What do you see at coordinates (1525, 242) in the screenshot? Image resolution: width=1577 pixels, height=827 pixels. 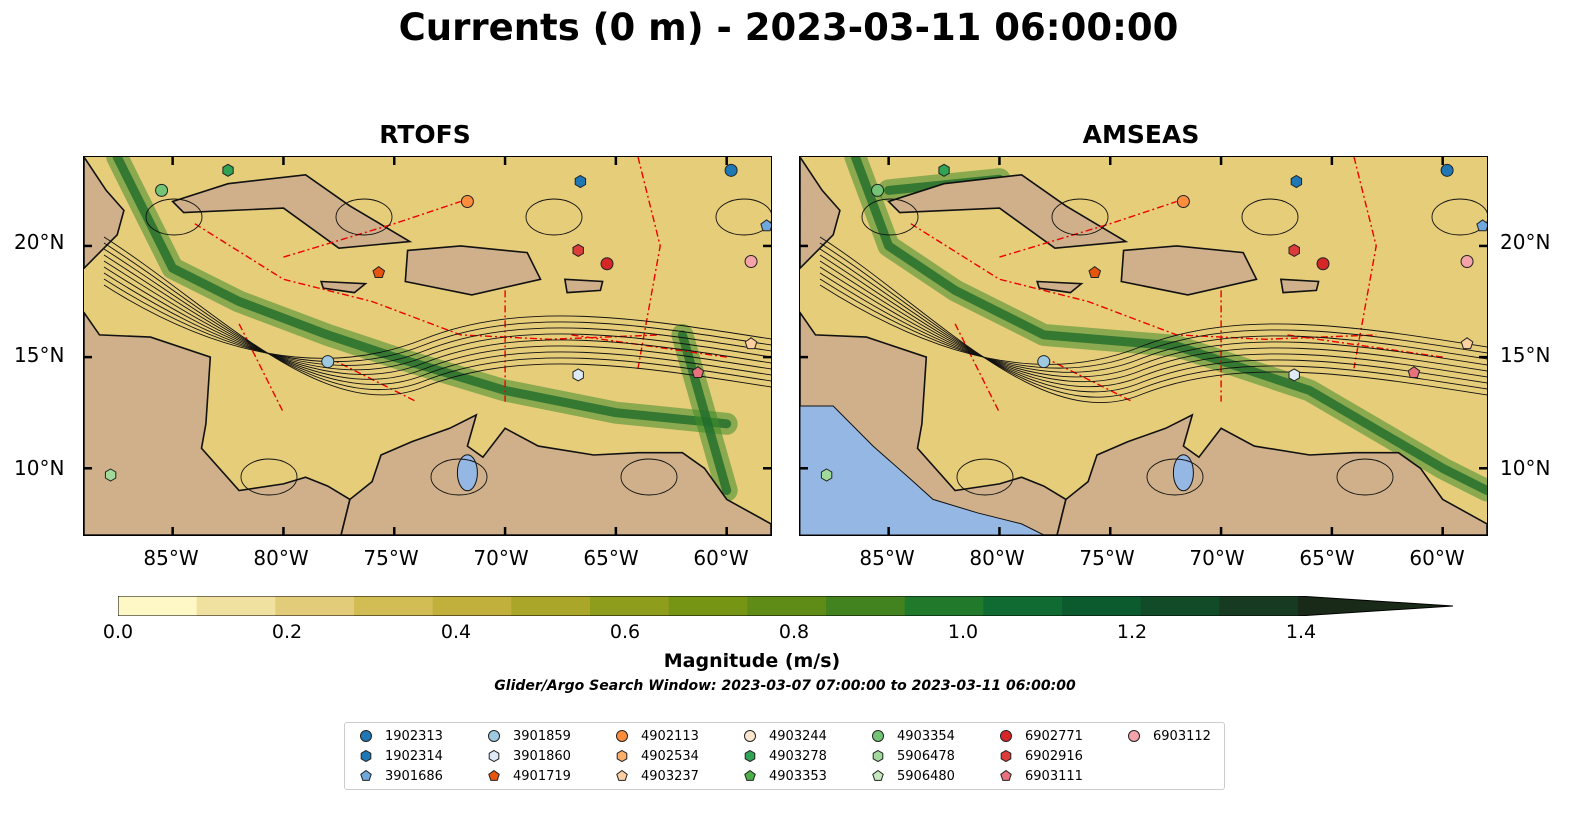 I see `lat-label-20n-right: 20°N` at bounding box center [1525, 242].